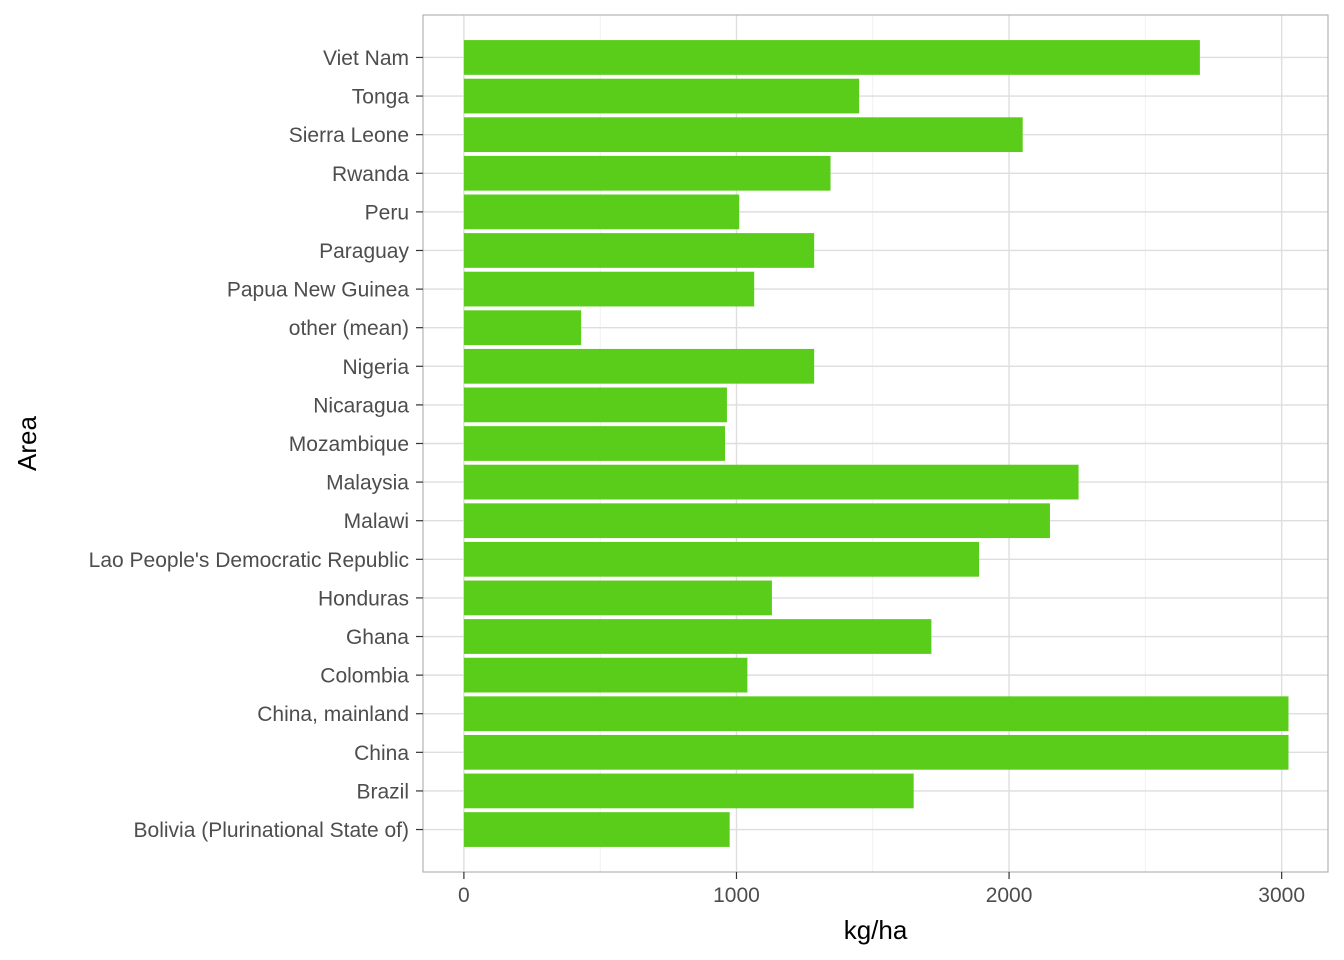 The width and height of the screenshot is (1344, 960). I want to click on y-tick-label: Lao People's Democratic Republic, so click(249, 560).